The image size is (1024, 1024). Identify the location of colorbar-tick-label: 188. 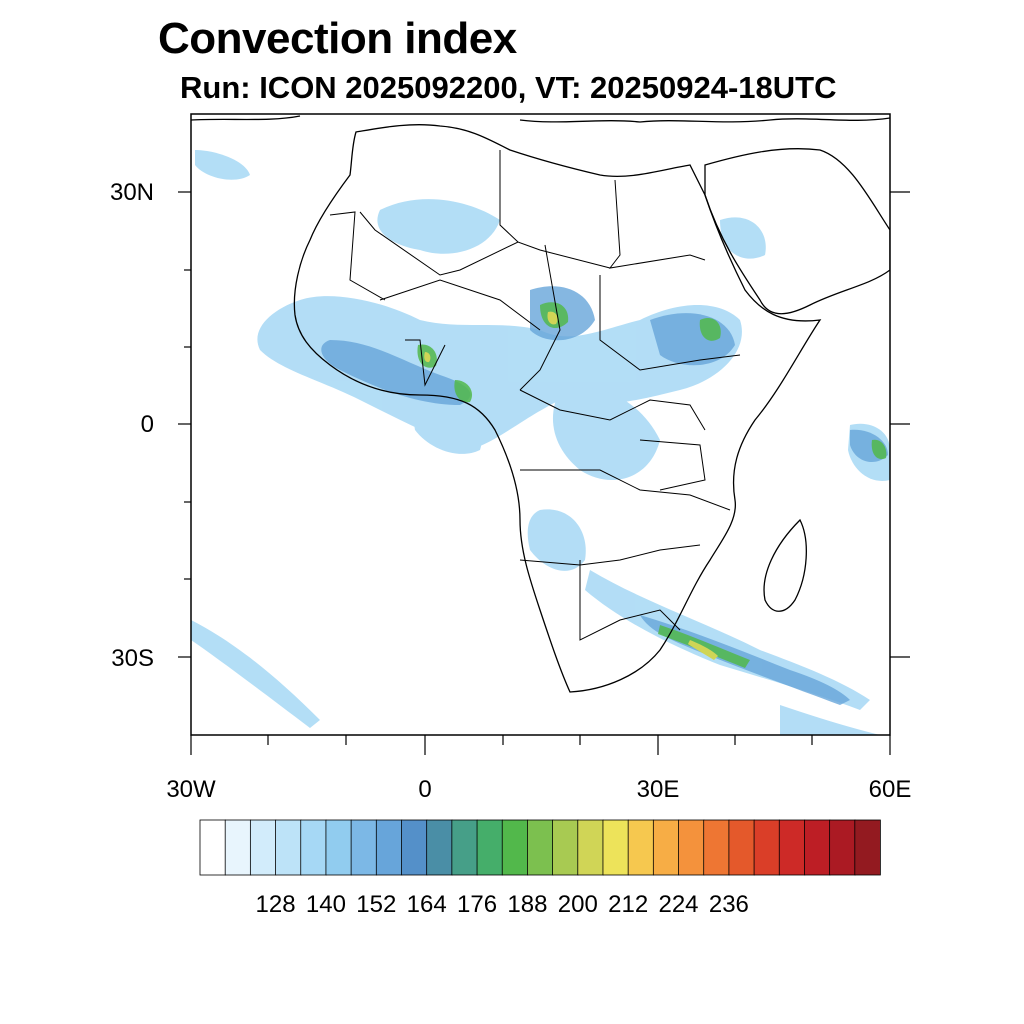
(527, 904).